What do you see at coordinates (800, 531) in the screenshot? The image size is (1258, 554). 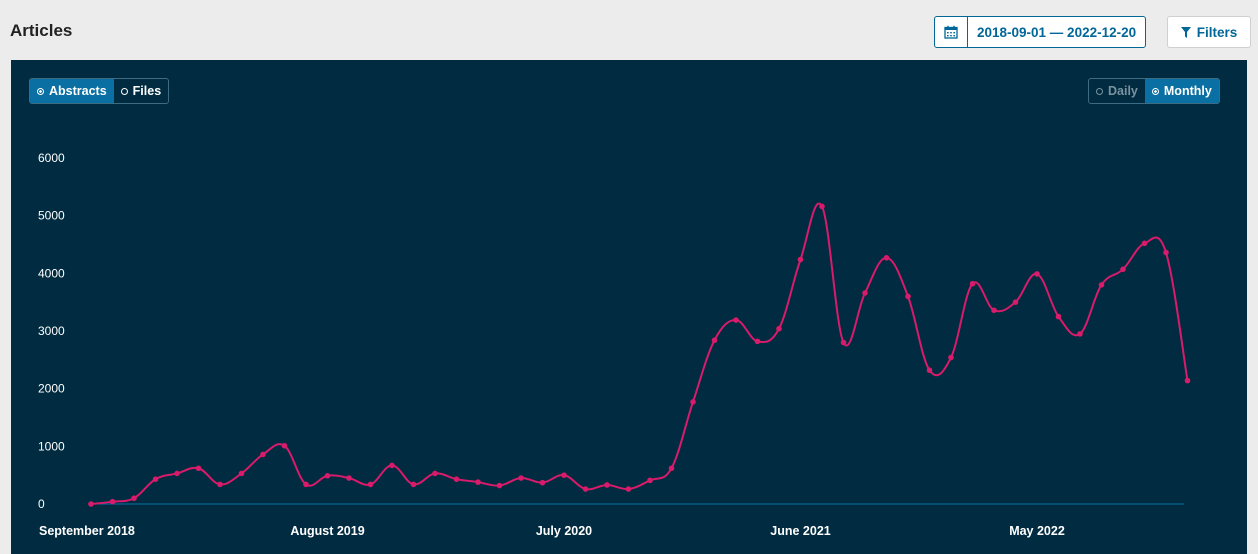 I see `x-tick-label: June 2021` at bounding box center [800, 531].